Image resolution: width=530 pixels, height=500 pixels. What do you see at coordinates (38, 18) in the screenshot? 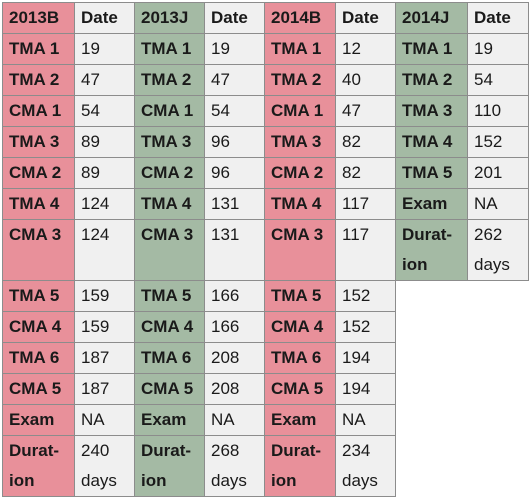
I see `header-2013b: 2013B` at bounding box center [38, 18].